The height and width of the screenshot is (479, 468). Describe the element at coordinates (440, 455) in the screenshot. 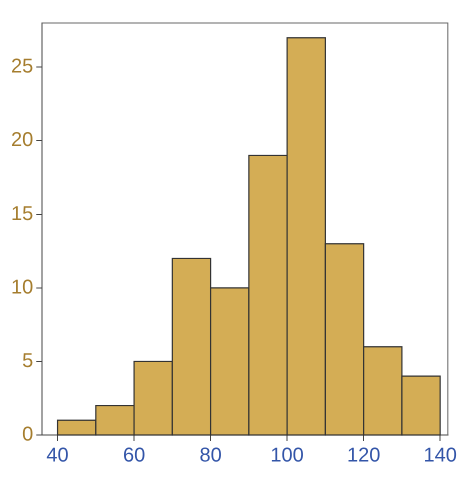

I see `x-tick-label: 140` at that location.